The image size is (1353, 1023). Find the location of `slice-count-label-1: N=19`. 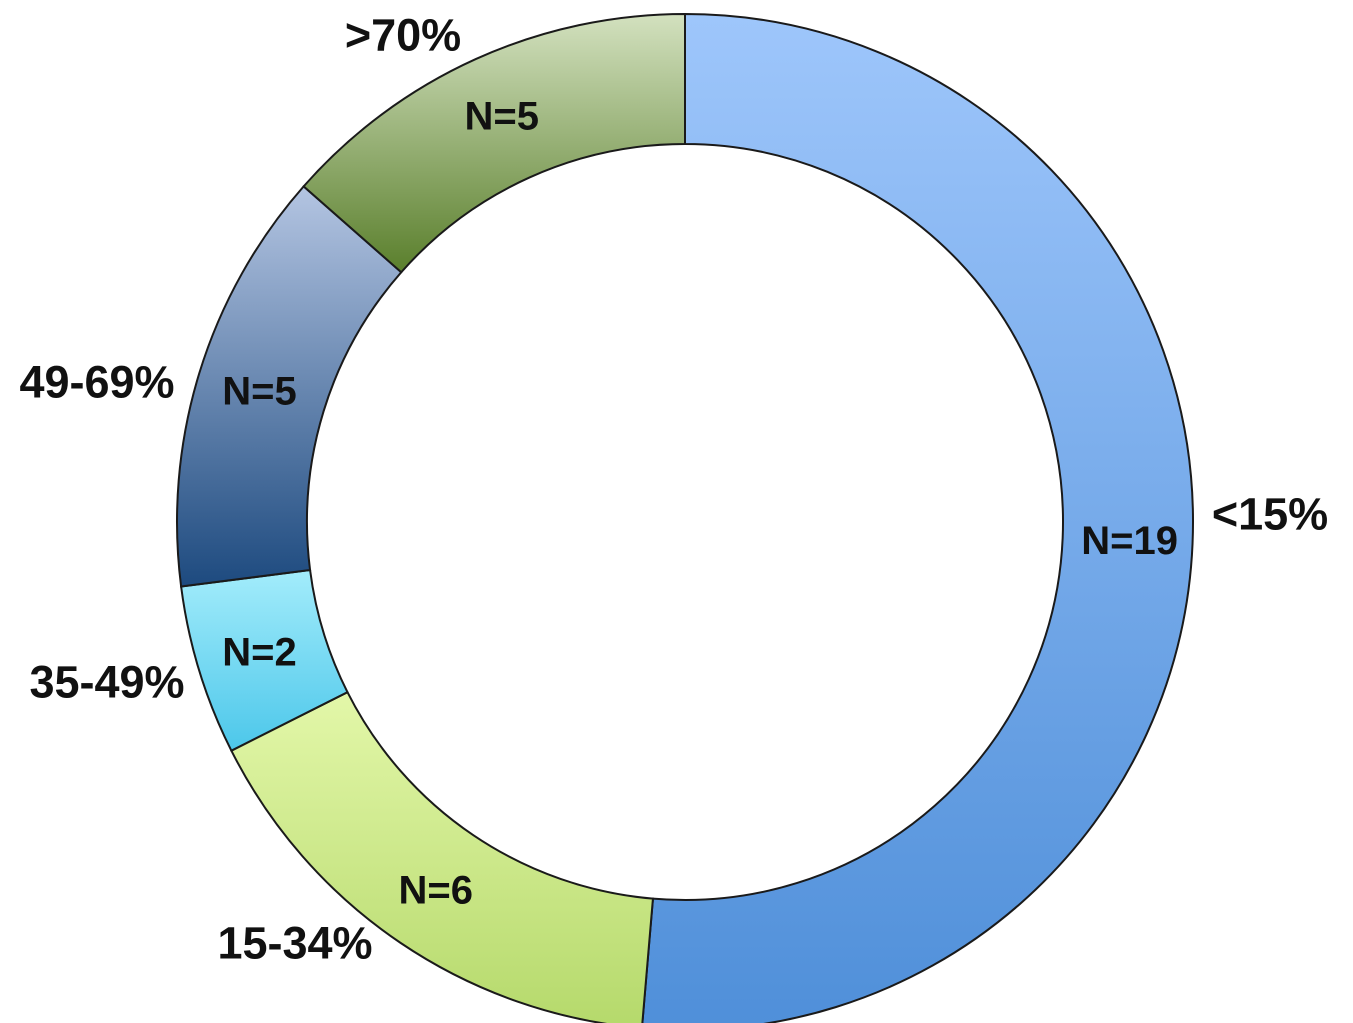

slice-count-label-1: N=19 is located at coordinates (1129, 541).